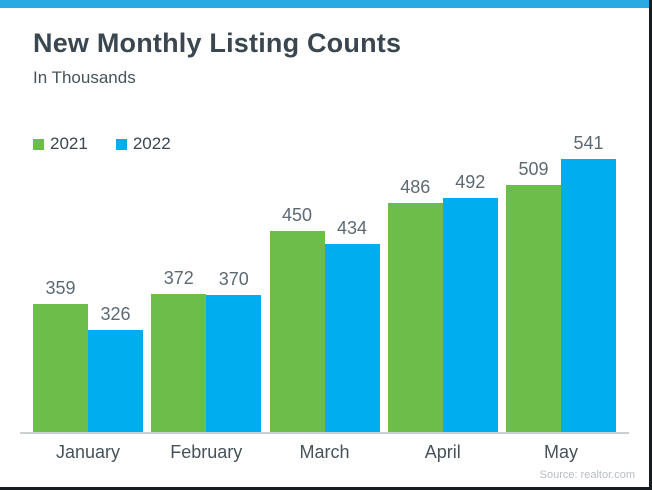  What do you see at coordinates (88, 452) in the screenshot?
I see `x-axis-label-january: January` at bounding box center [88, 452].